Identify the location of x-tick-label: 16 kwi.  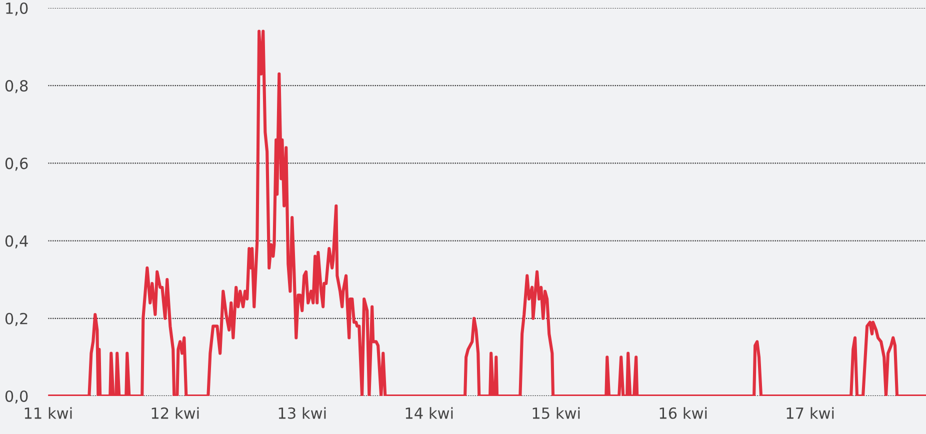
(683, 413).